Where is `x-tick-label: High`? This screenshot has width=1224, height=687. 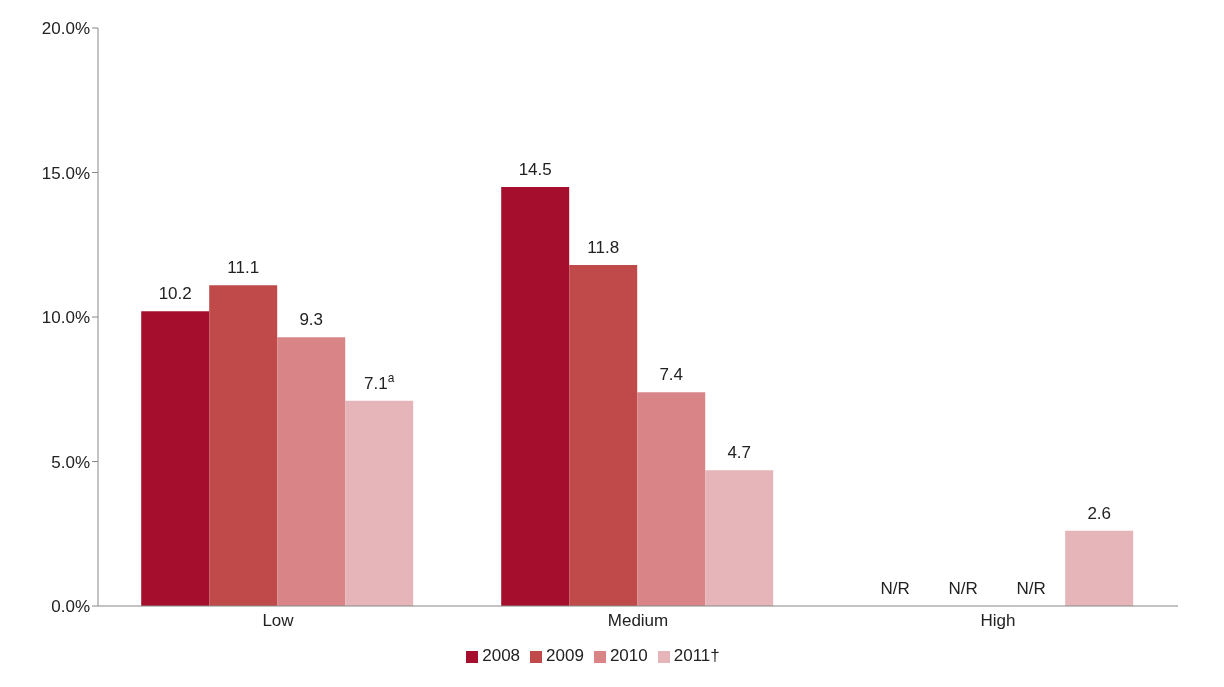 x-tick-label: High is located at coordinates (998, 621).